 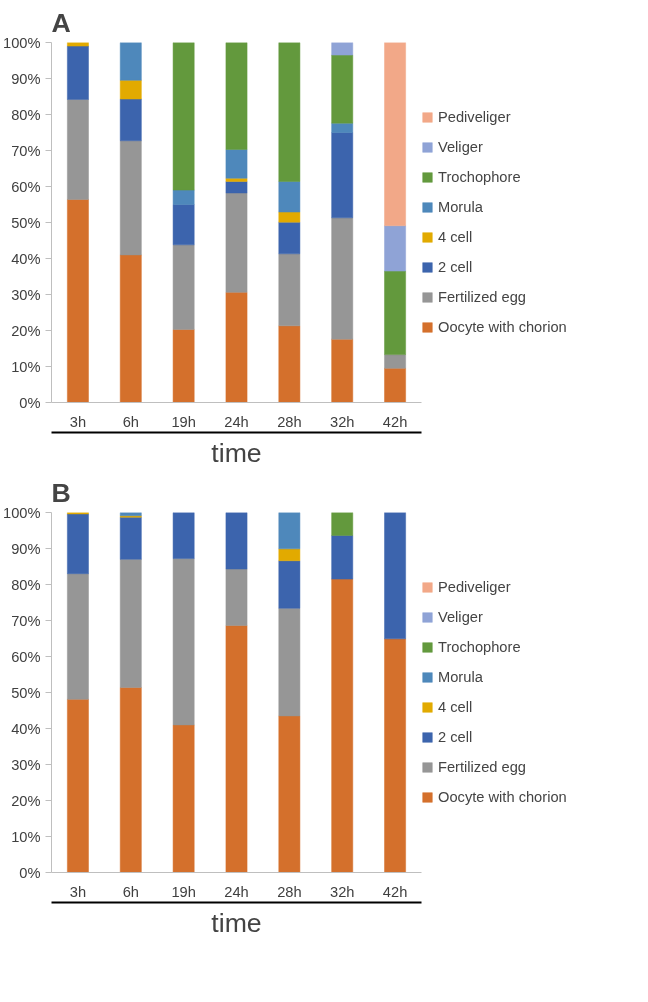 What do you see at coordinates (474, 587) in the screenshot?
I see `legend-label: Pediveliger` at bounding box center [474, 587].